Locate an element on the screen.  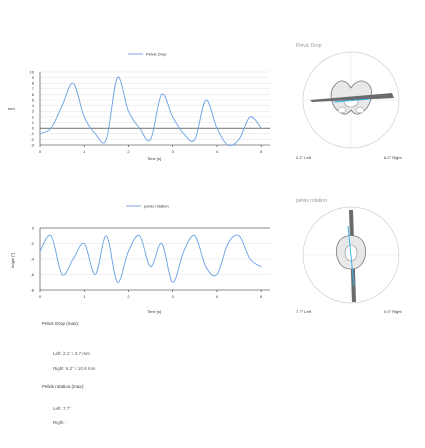
pelvis-rotation-right: Right: - is located at coordinates (60, 422).